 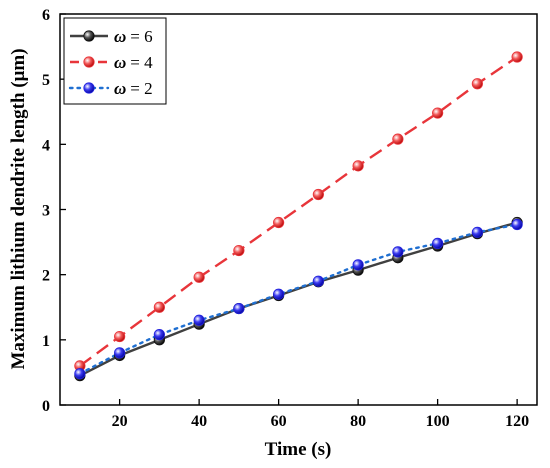 I want to click on legend-box, so click(x=115, y=61).